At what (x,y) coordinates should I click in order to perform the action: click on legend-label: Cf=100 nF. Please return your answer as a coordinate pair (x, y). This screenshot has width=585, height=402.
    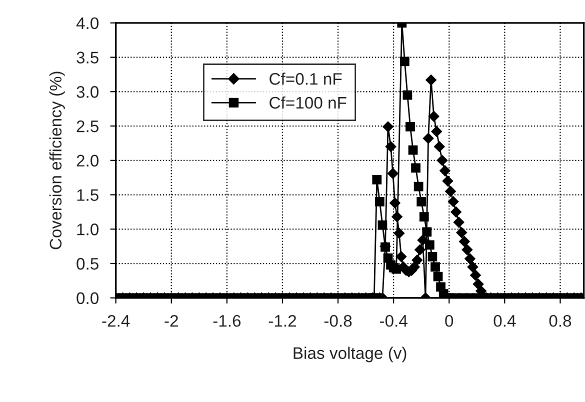
    Looking at the image, I should click on (308, 102).